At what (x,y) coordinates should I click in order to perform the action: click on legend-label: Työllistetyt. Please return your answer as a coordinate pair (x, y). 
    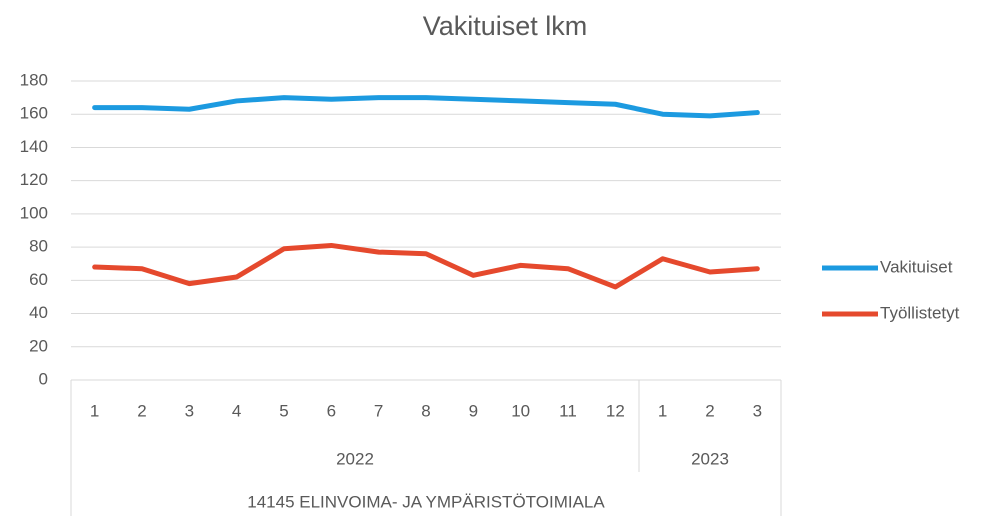
    Looking at the image, I should click on (920, 312).